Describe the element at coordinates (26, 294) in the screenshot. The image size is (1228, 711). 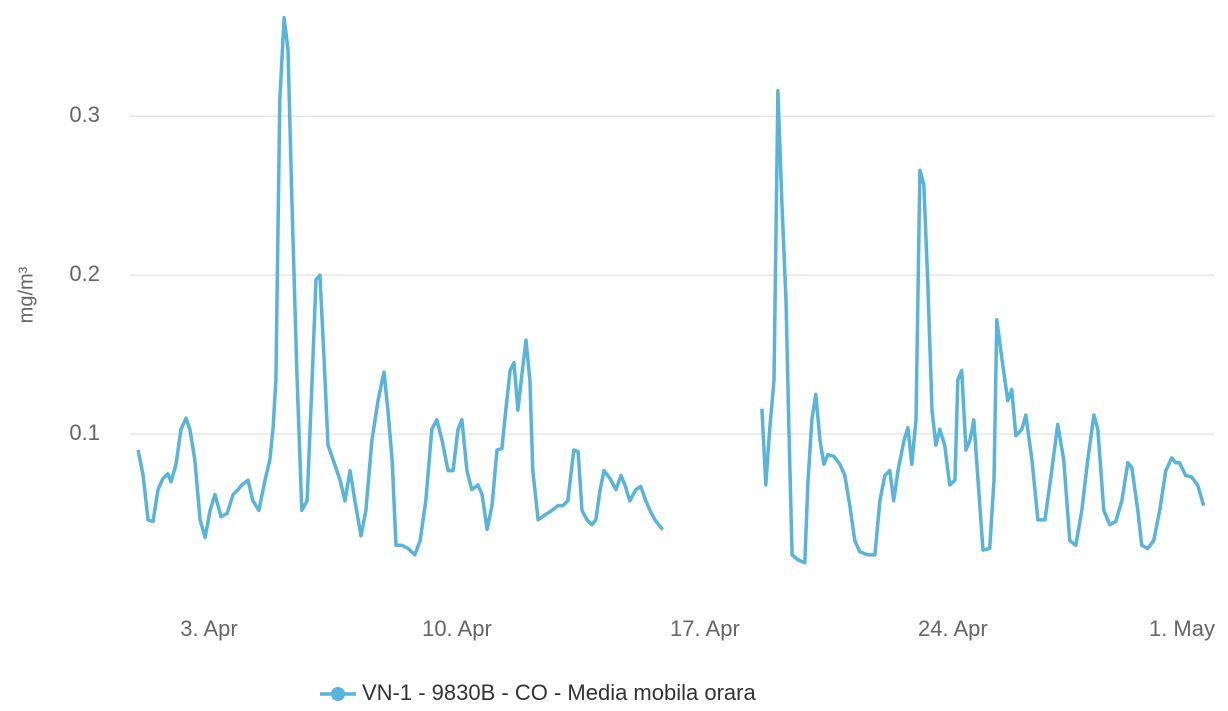
I see `y-axis-title: mg/m³` at that location.